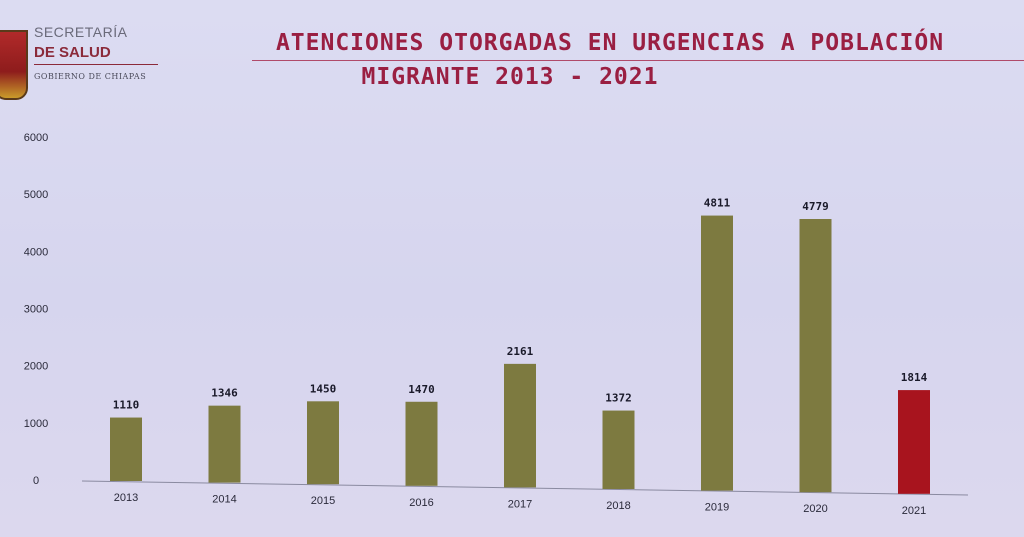  Describe the element at coordinates (717, 203) in the screenshot. I see `data-label-2019: 4811` at that location.